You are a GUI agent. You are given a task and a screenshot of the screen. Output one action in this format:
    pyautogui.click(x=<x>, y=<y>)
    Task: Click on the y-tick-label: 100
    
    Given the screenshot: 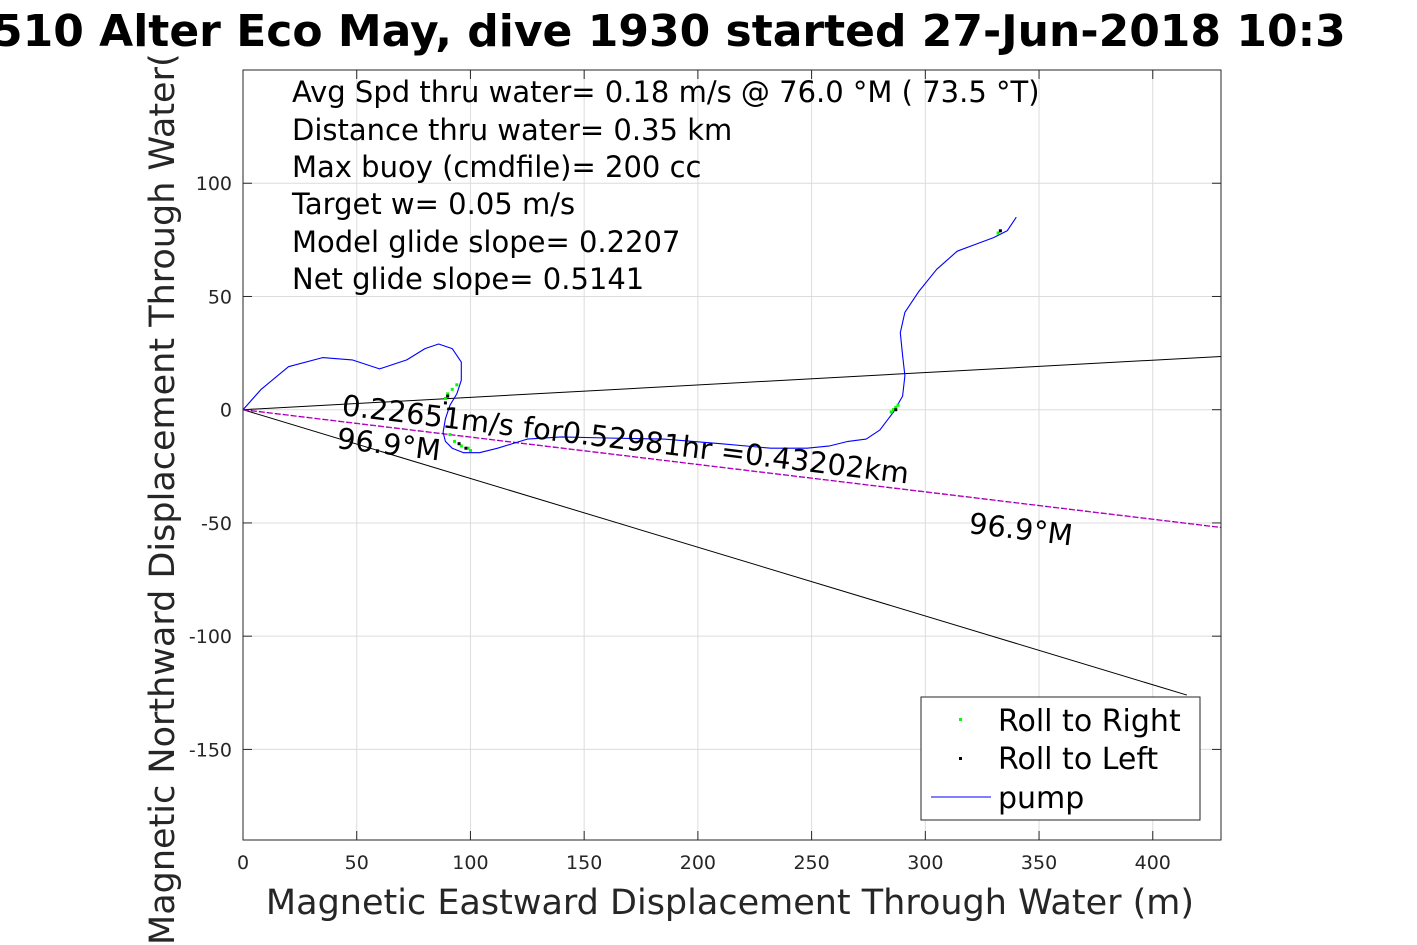 What is the action you would take?
    pyautogui.click(x=214, y=184)
    